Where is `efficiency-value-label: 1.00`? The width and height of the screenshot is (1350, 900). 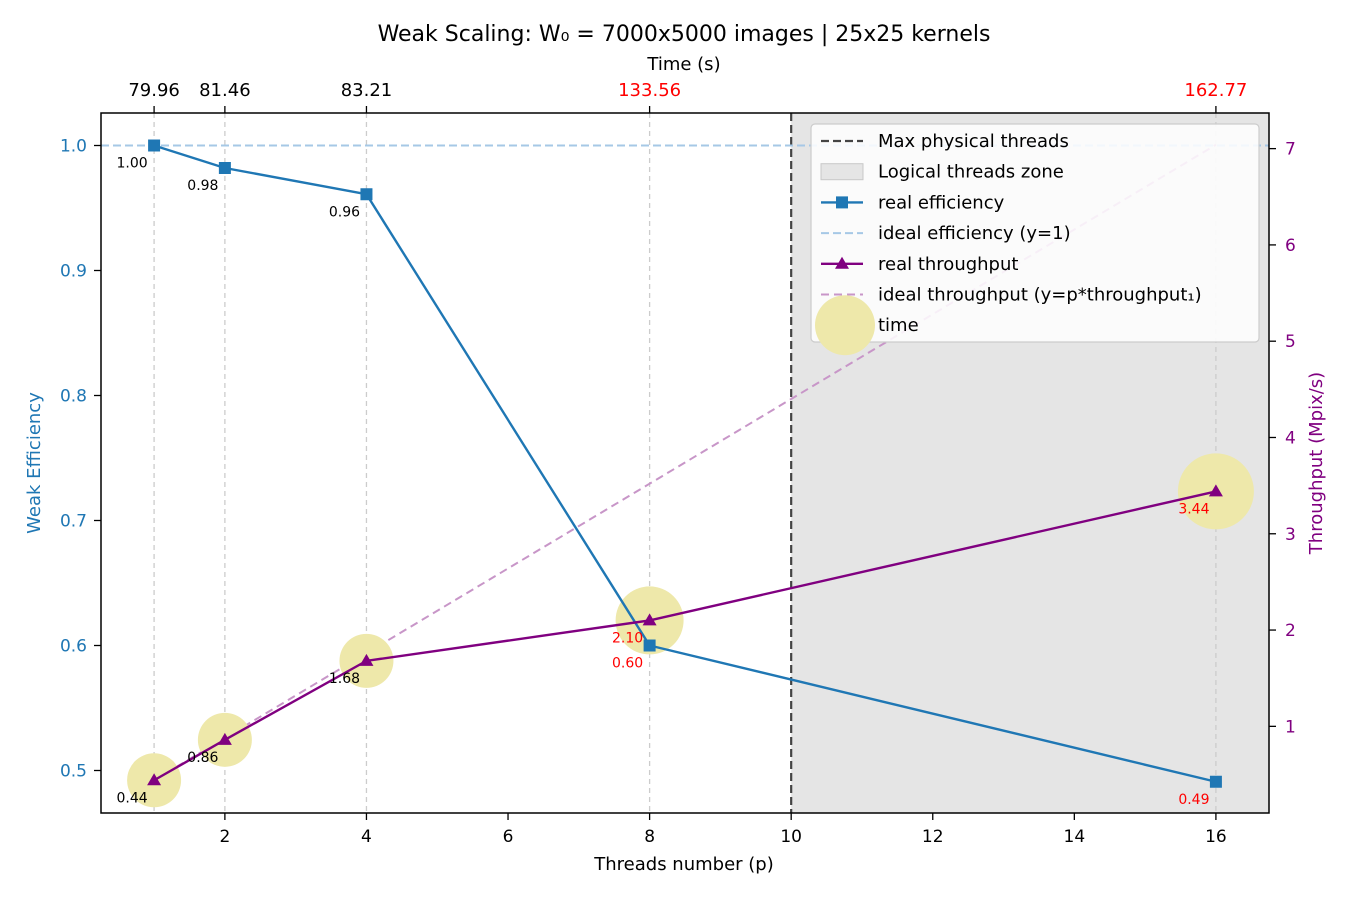 efficiency-value-label: 1.00 is located at coordinates (132, 164).